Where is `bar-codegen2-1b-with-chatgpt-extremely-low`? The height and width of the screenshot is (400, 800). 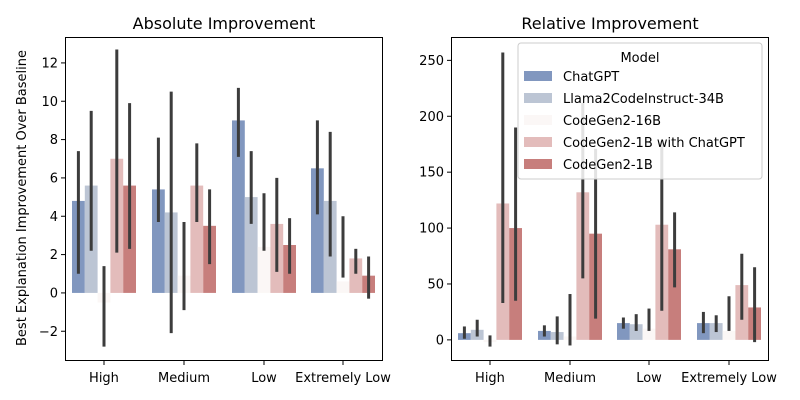
bar-codegen2-1b-with-chatgpt-extremely-low is located at coordinates (356, 275).